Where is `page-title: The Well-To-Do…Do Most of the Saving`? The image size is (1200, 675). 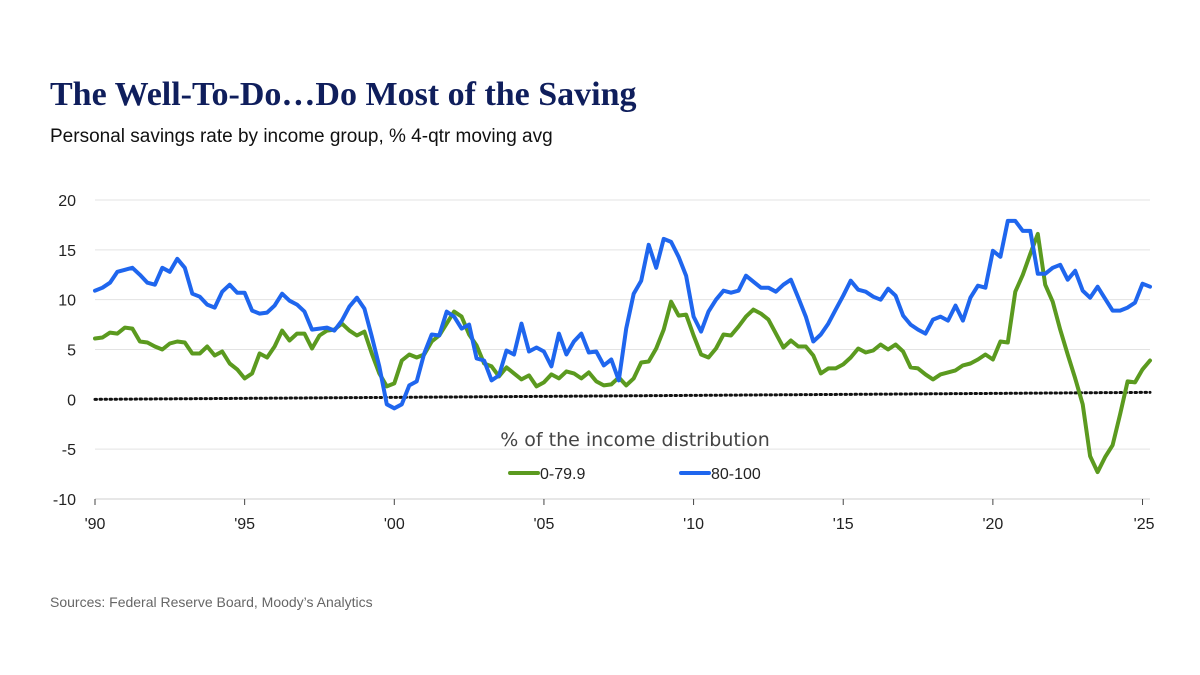 page-title: The Well-To-Do…Do Most of the Saving is located at coordinates (343, 94).